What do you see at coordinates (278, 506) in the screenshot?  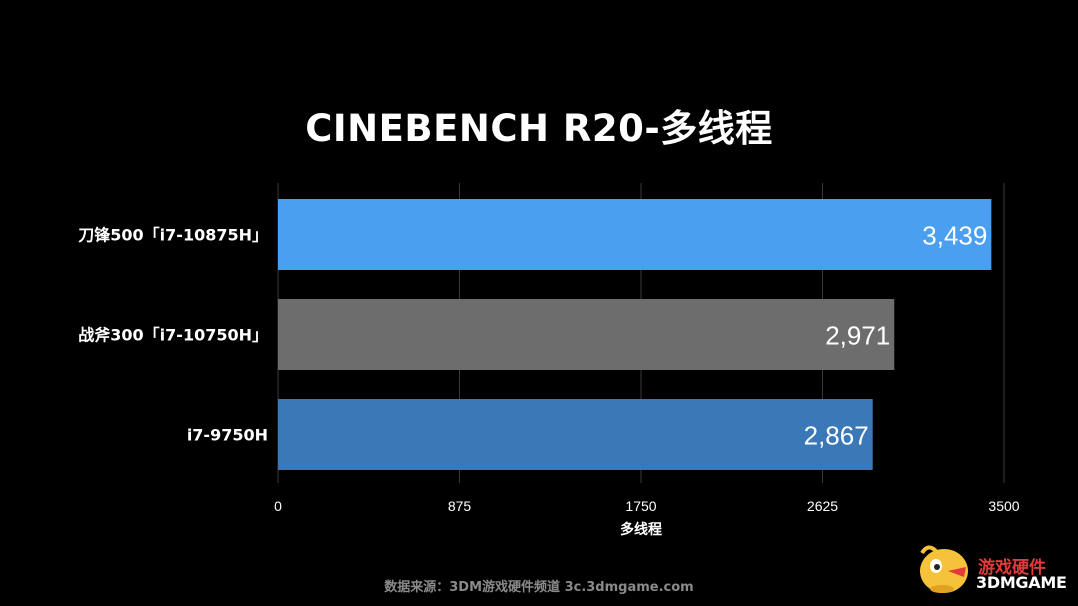 I see `x-tick-label-0: 0` at bounding box center [278, 506].